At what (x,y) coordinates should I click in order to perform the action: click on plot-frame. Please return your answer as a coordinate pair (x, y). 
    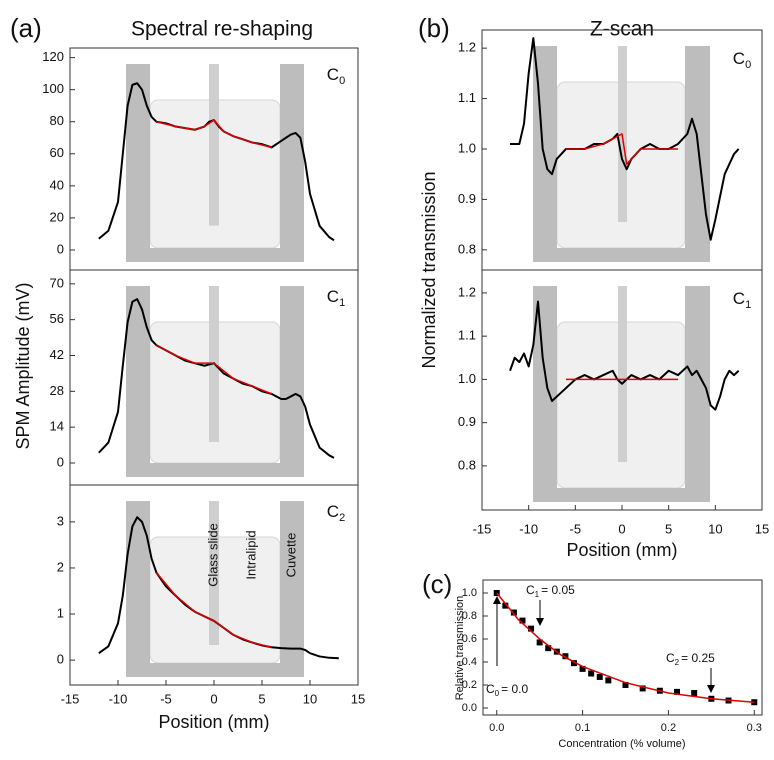
    Looking at the image, I should click on (622, 647).